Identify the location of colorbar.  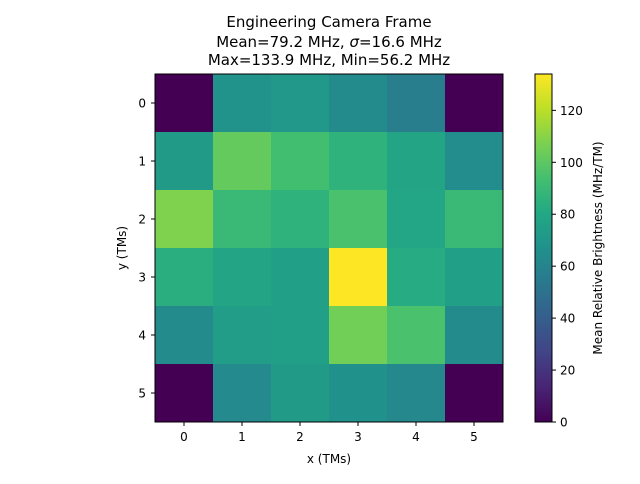
(543, 248).